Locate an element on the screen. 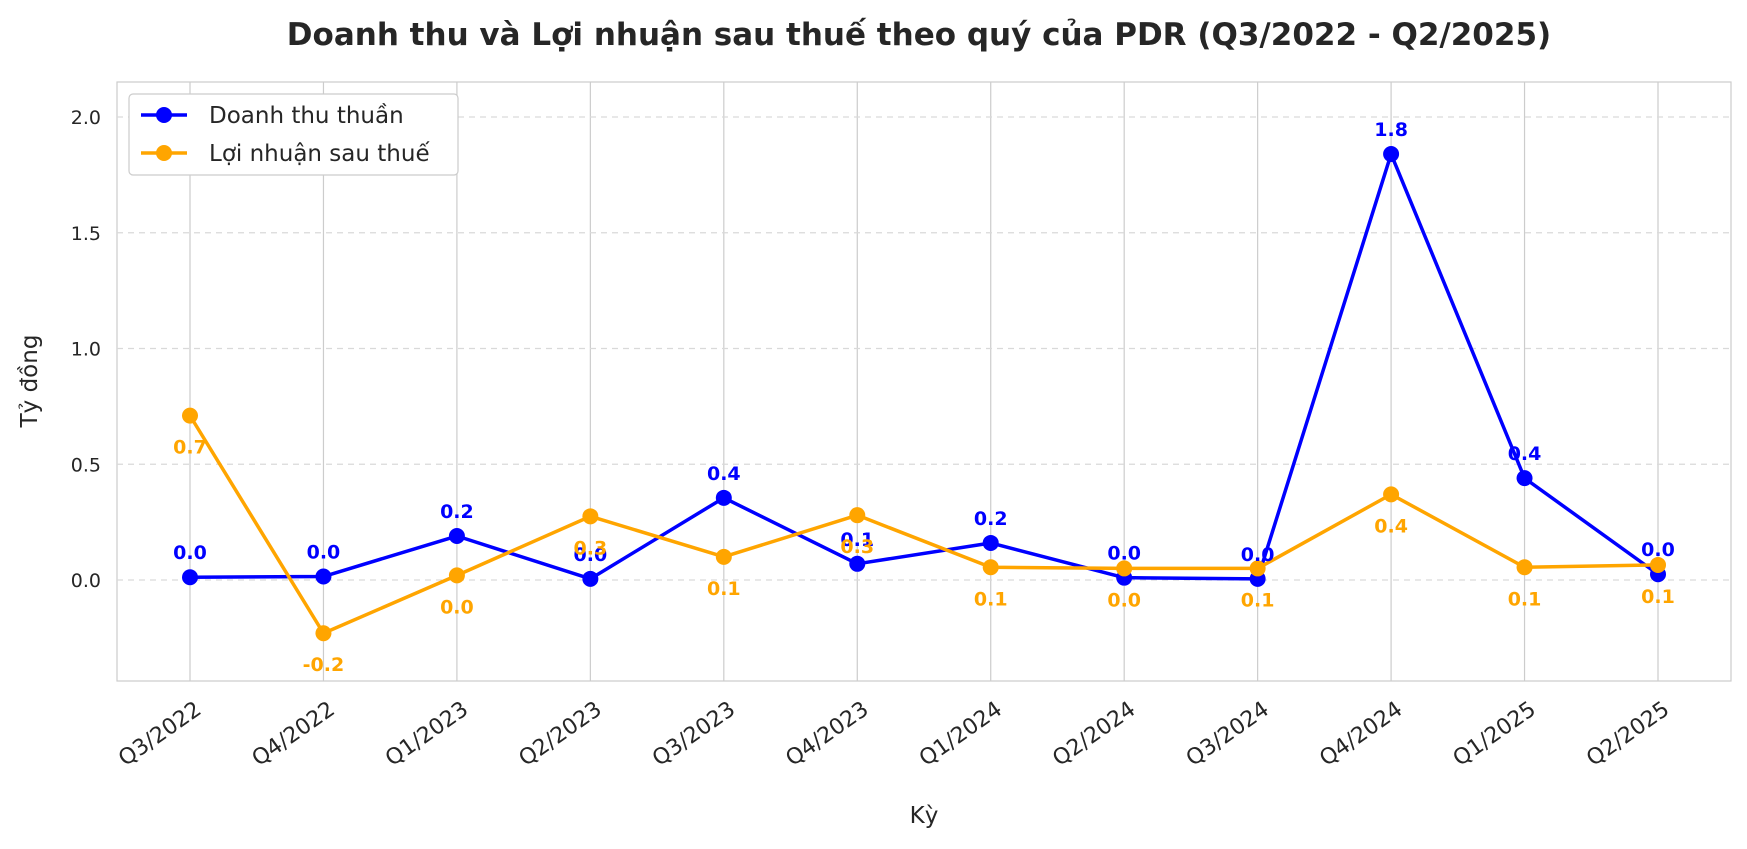  x-tick-label: Q1/2024 is located at coordinates (961, 734).